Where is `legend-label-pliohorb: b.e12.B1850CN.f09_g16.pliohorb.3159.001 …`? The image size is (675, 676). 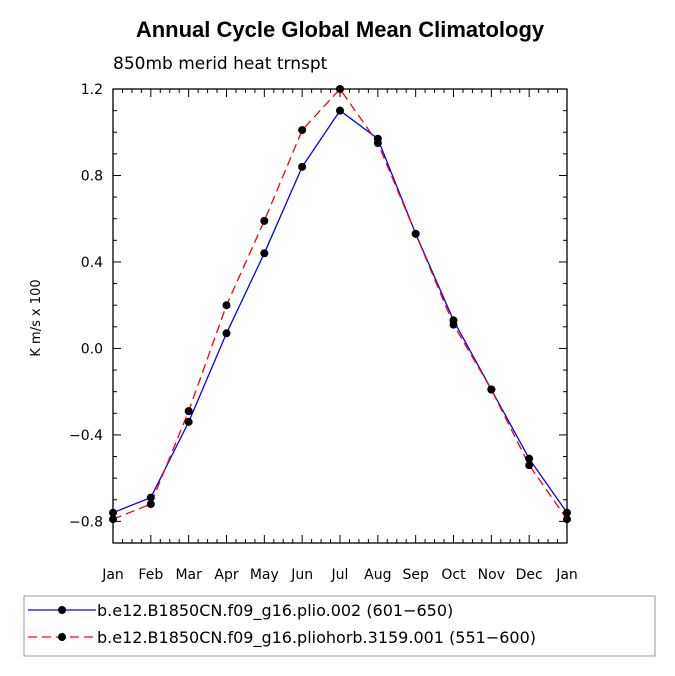
legend-label-pliohorb: b.e12.B1850CN.f09_g16.pliohorb.3159.001 … is located at coordinates (316, 638).